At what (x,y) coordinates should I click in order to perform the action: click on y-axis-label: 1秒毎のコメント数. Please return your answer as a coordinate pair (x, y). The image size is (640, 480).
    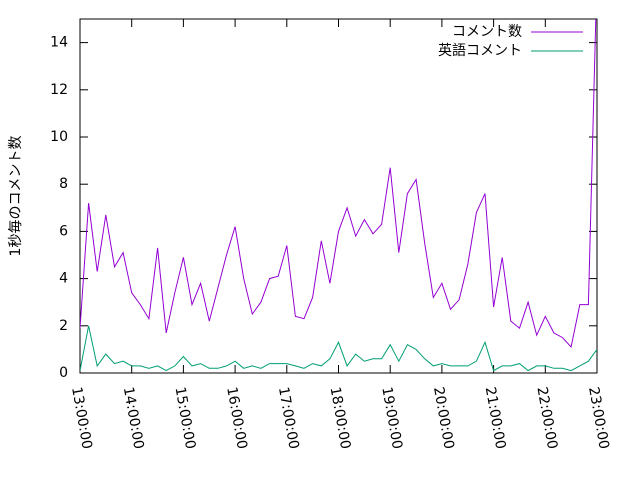
    Looking at the image, I should click on (16, 196).